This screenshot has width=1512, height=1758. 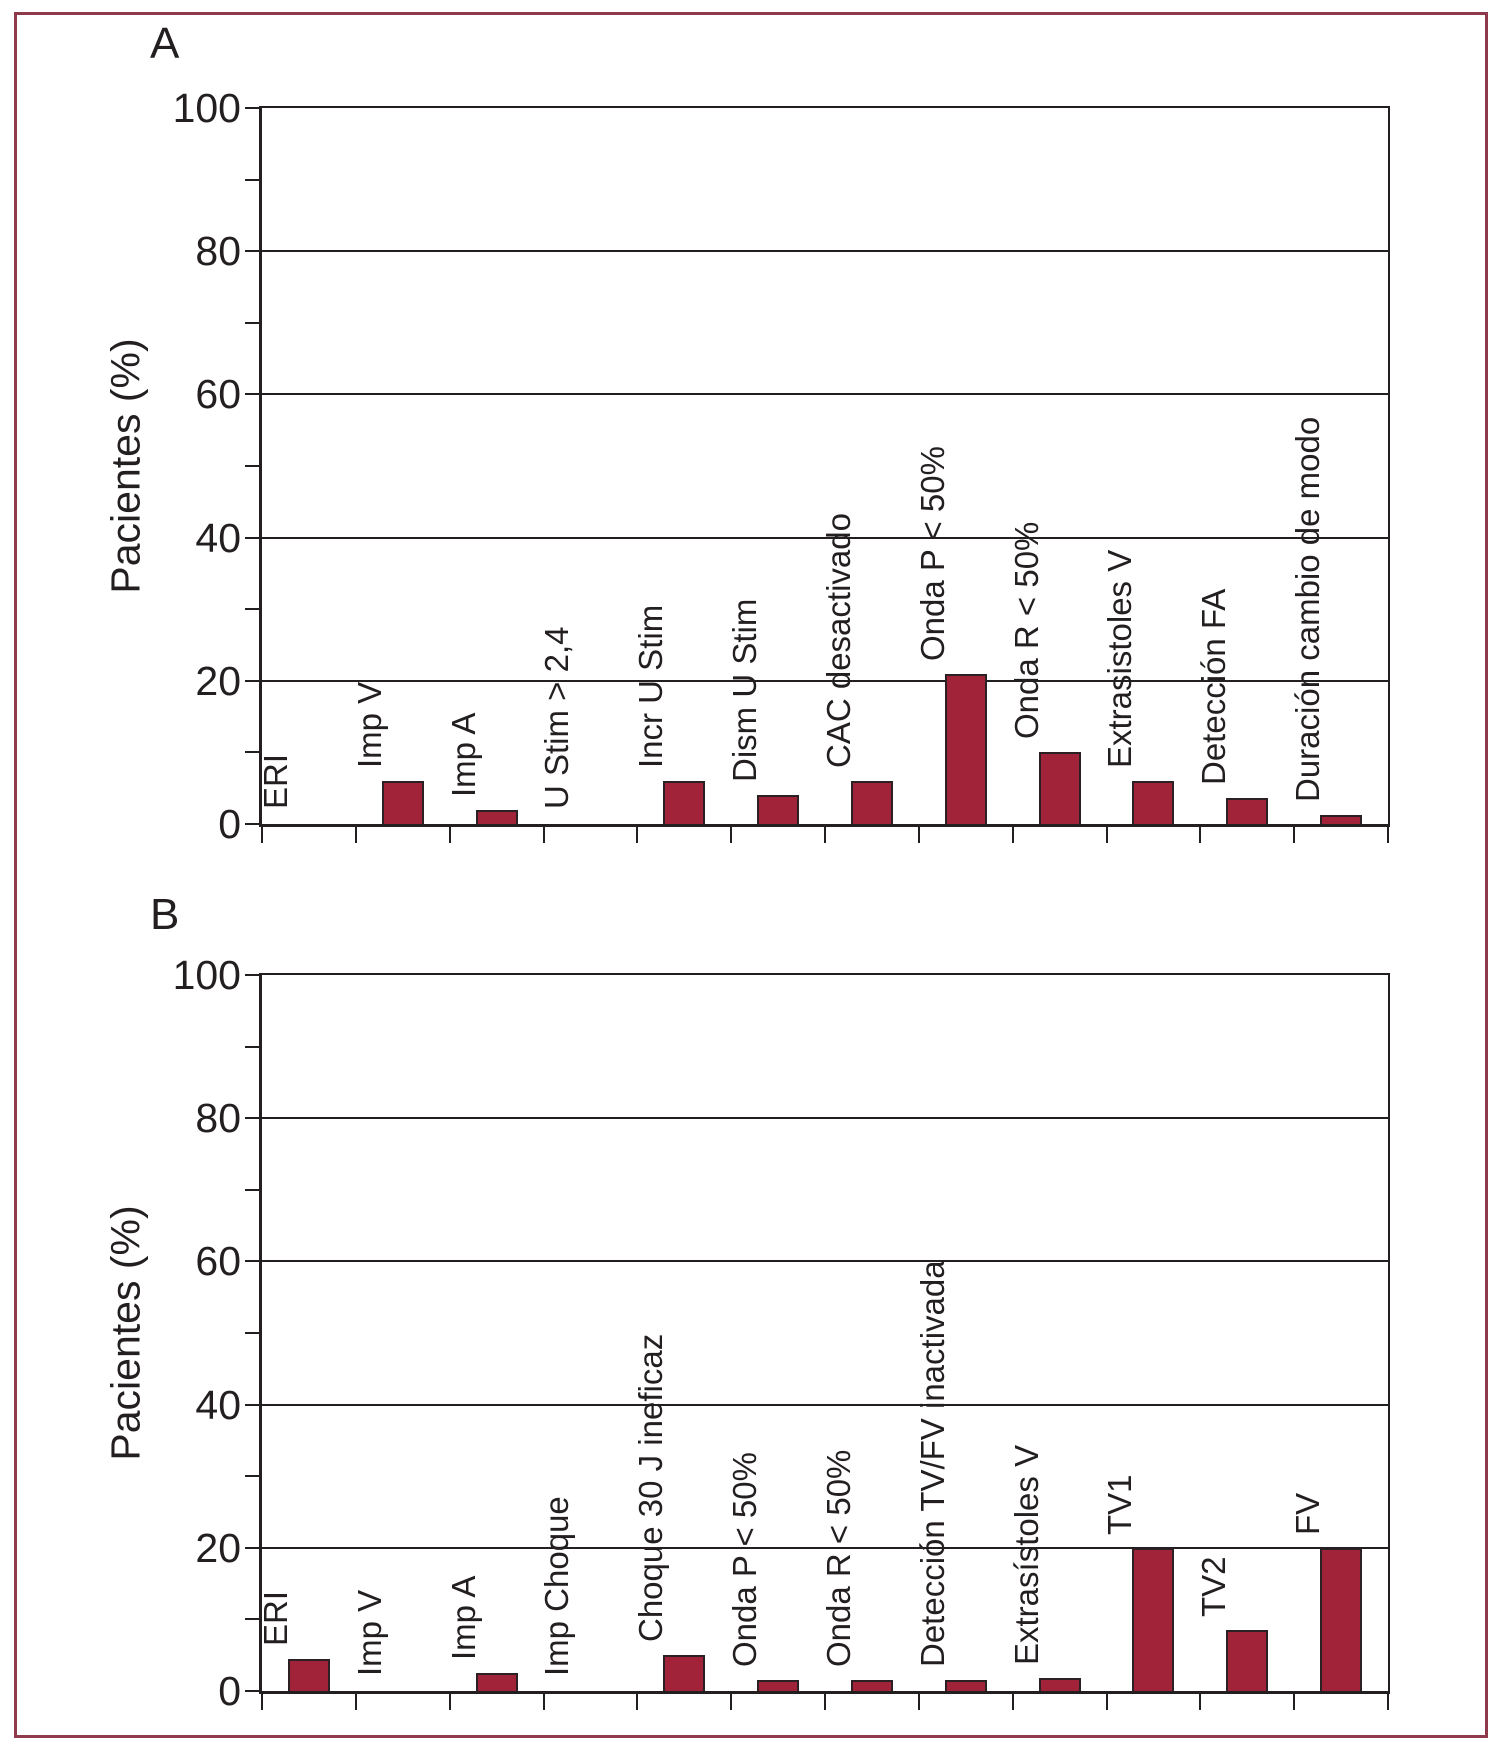 What do you see at coordinates (965, 748) in the screenshot?
I see `bar-Onda P < 50%` at bounding box center [965, 748].